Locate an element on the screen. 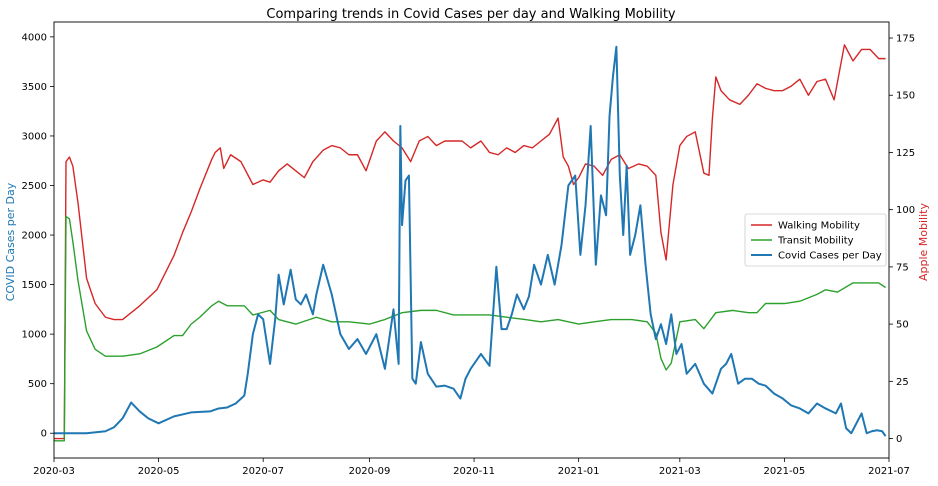 The width and height of the screenshot is (938, 486). y-tick-label-right: 100 is located at coordinates (905, 210).